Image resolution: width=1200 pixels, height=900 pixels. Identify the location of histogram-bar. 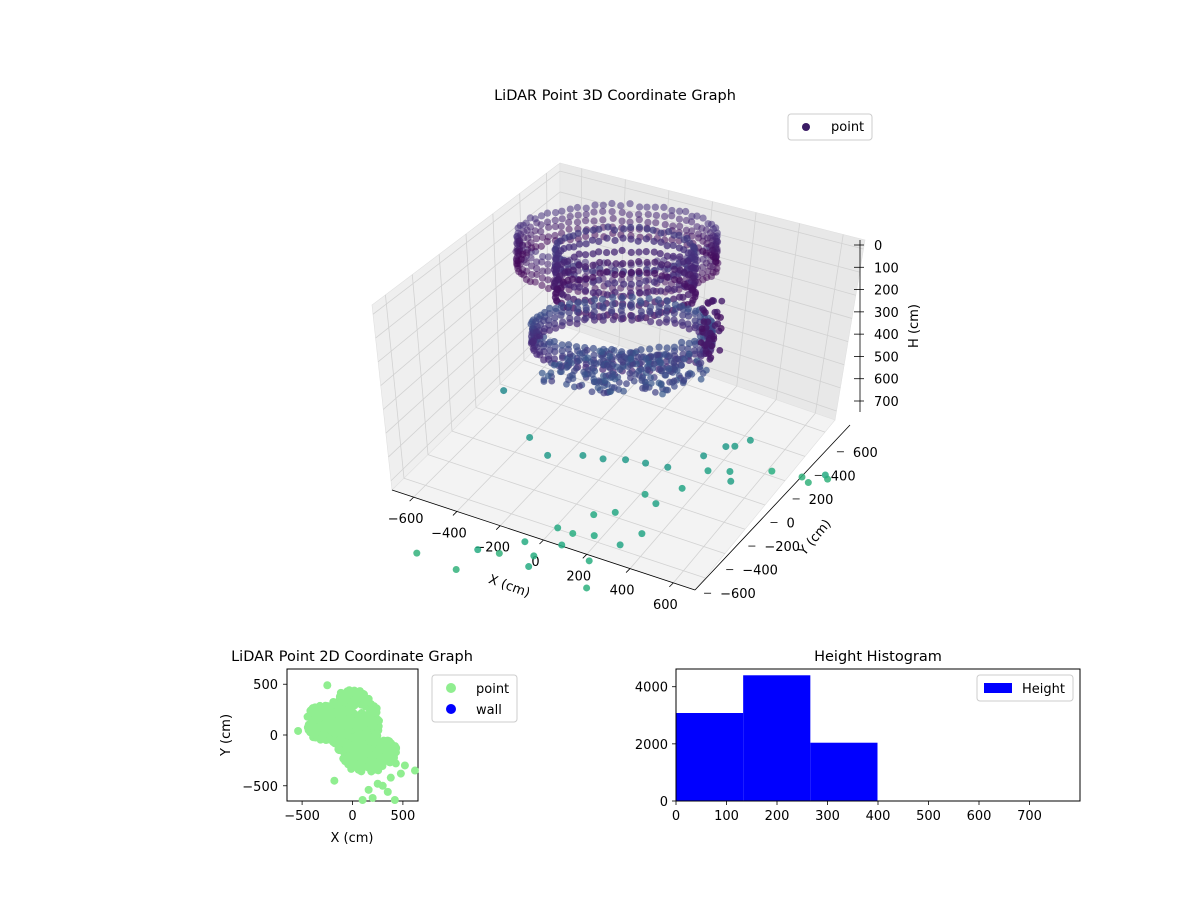
(777, 738).